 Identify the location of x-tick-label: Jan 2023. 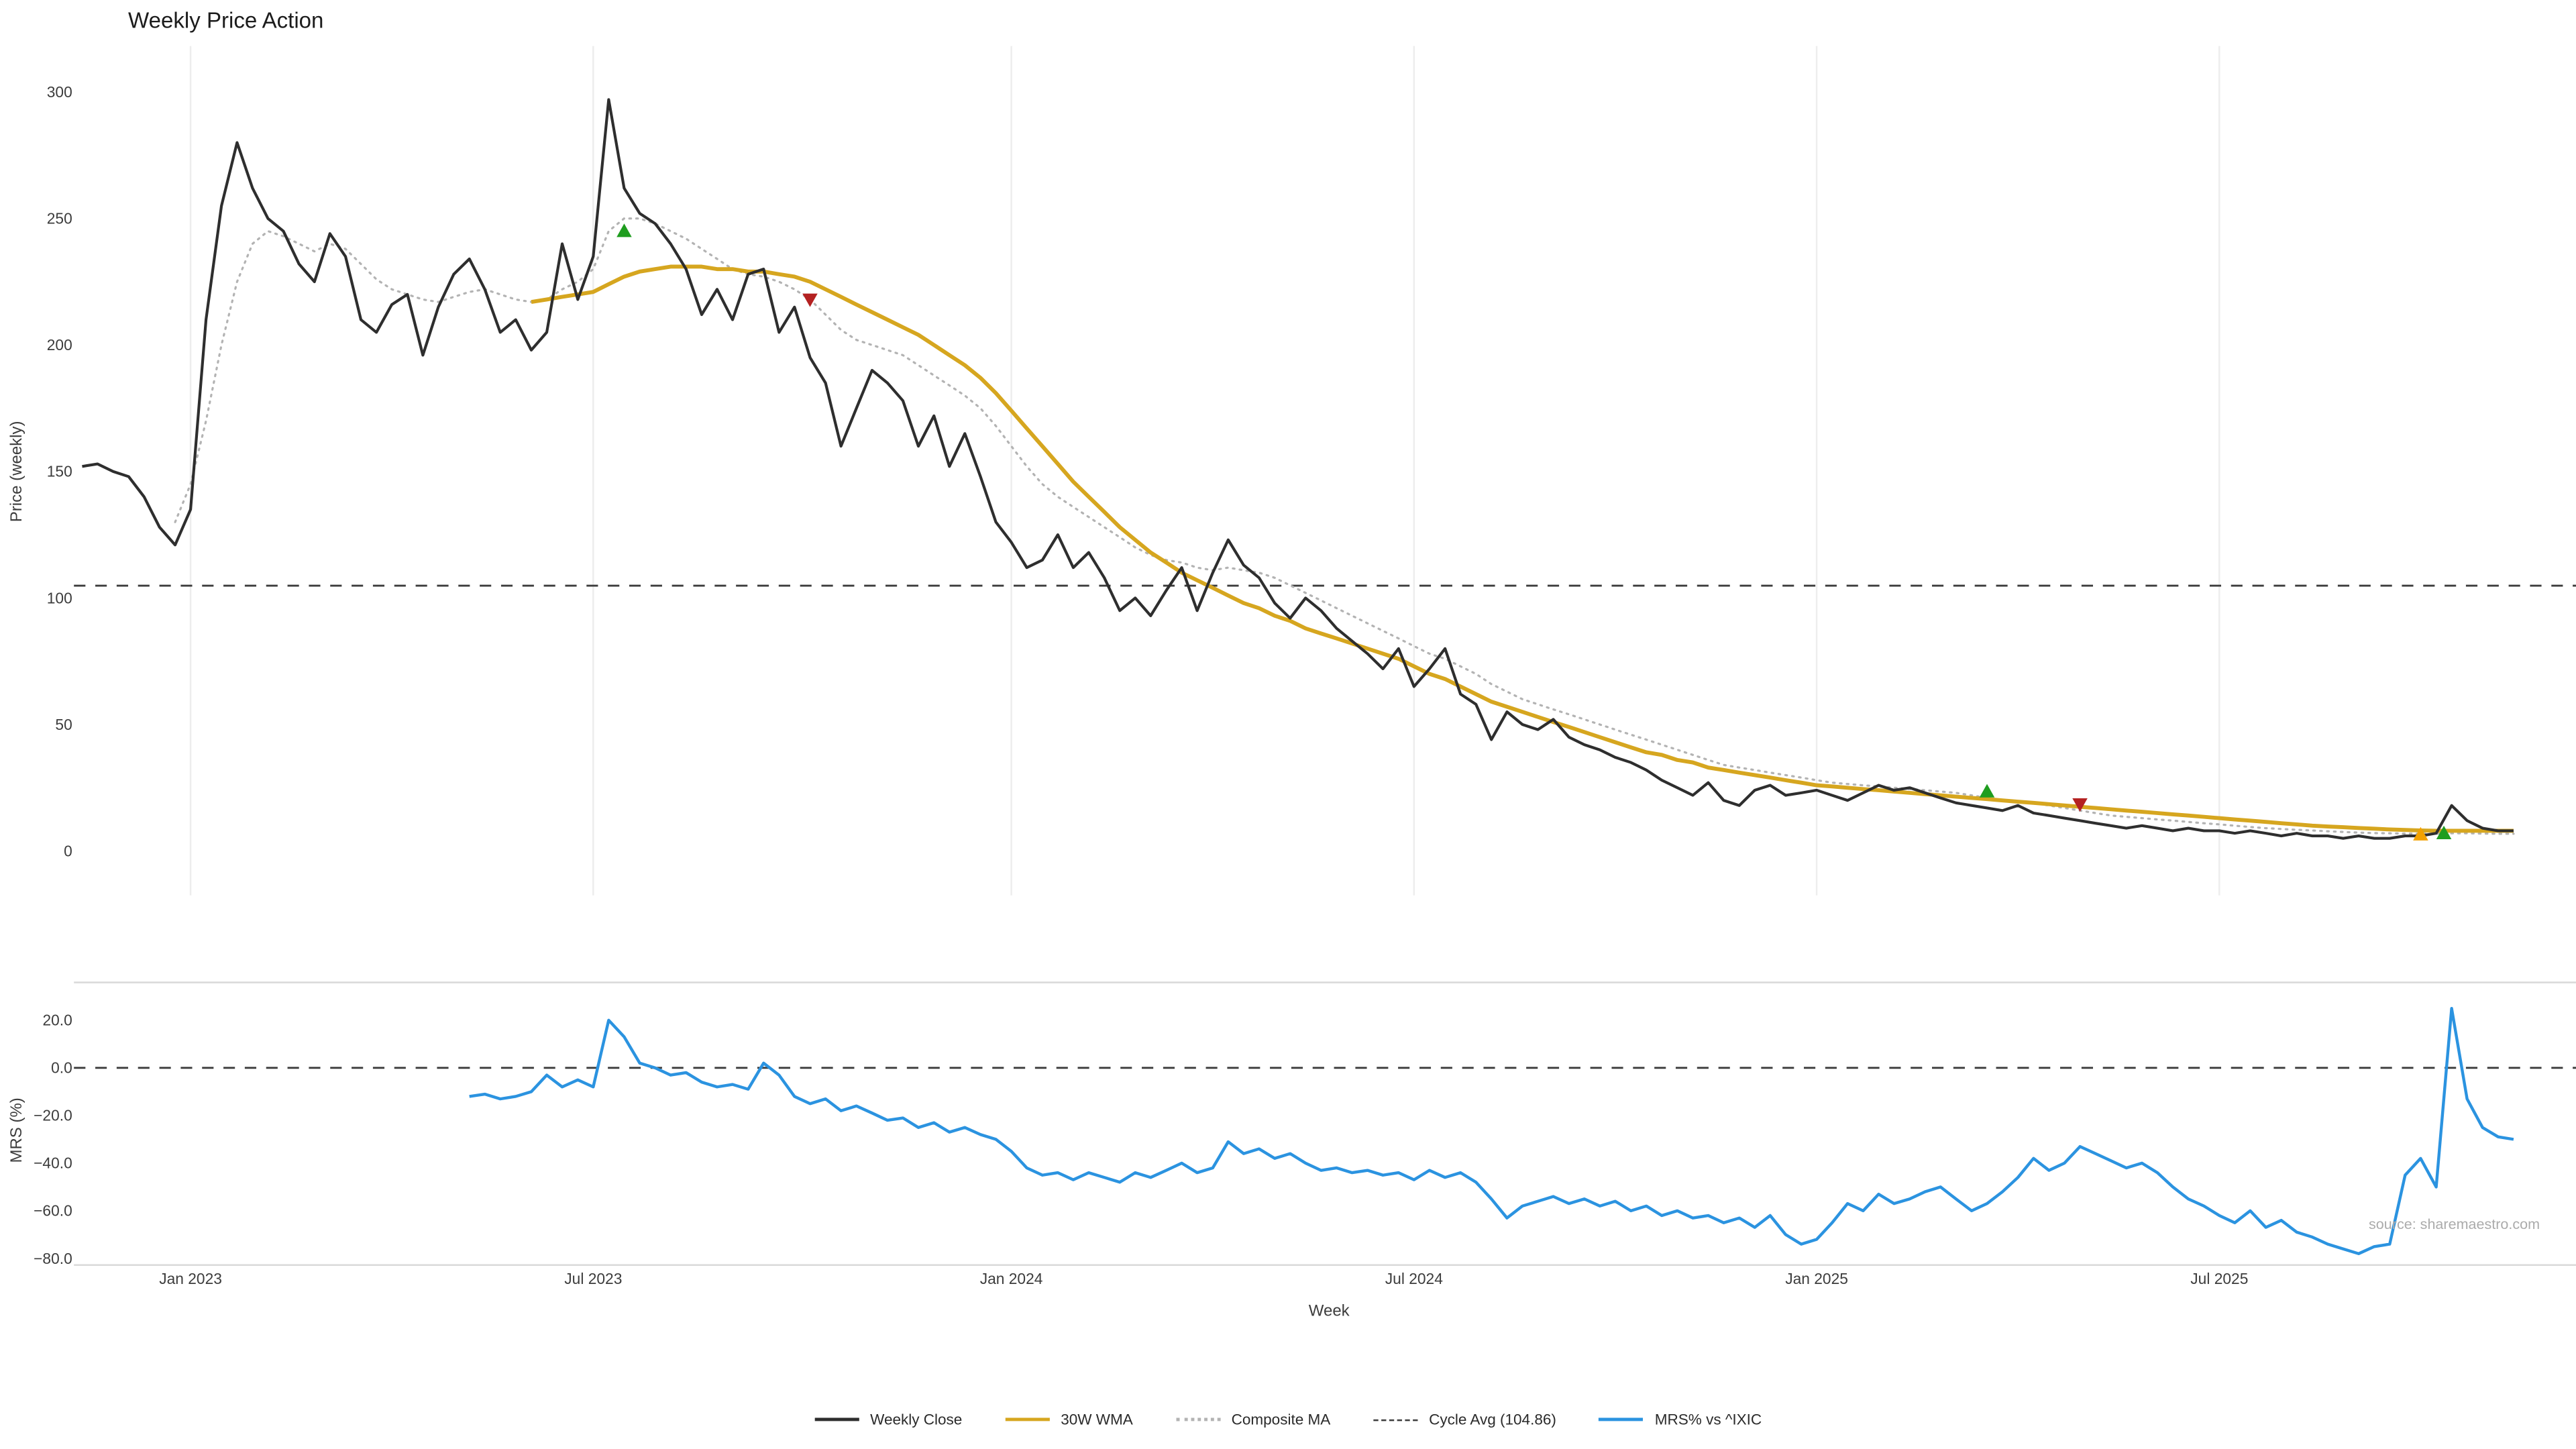
(190, 1278).